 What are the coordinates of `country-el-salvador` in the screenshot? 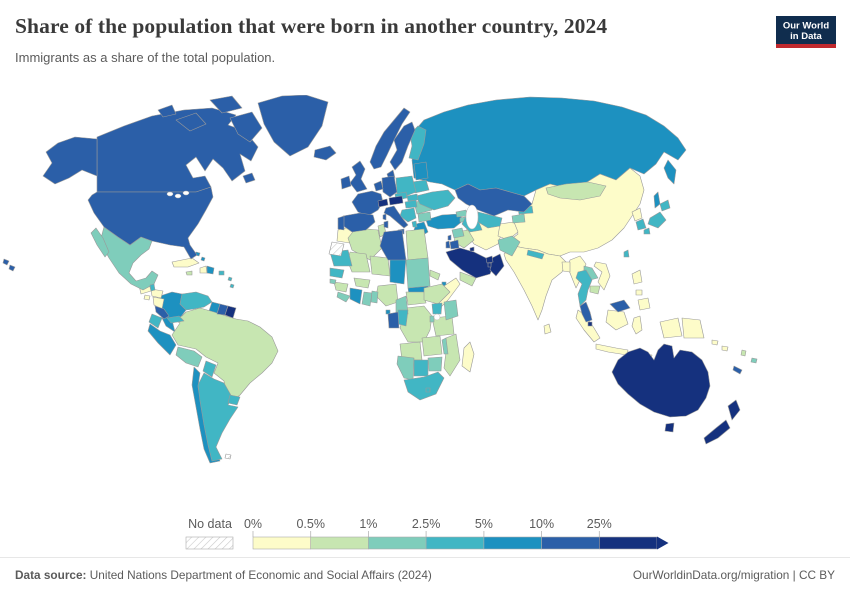 It's located at (147, 297).